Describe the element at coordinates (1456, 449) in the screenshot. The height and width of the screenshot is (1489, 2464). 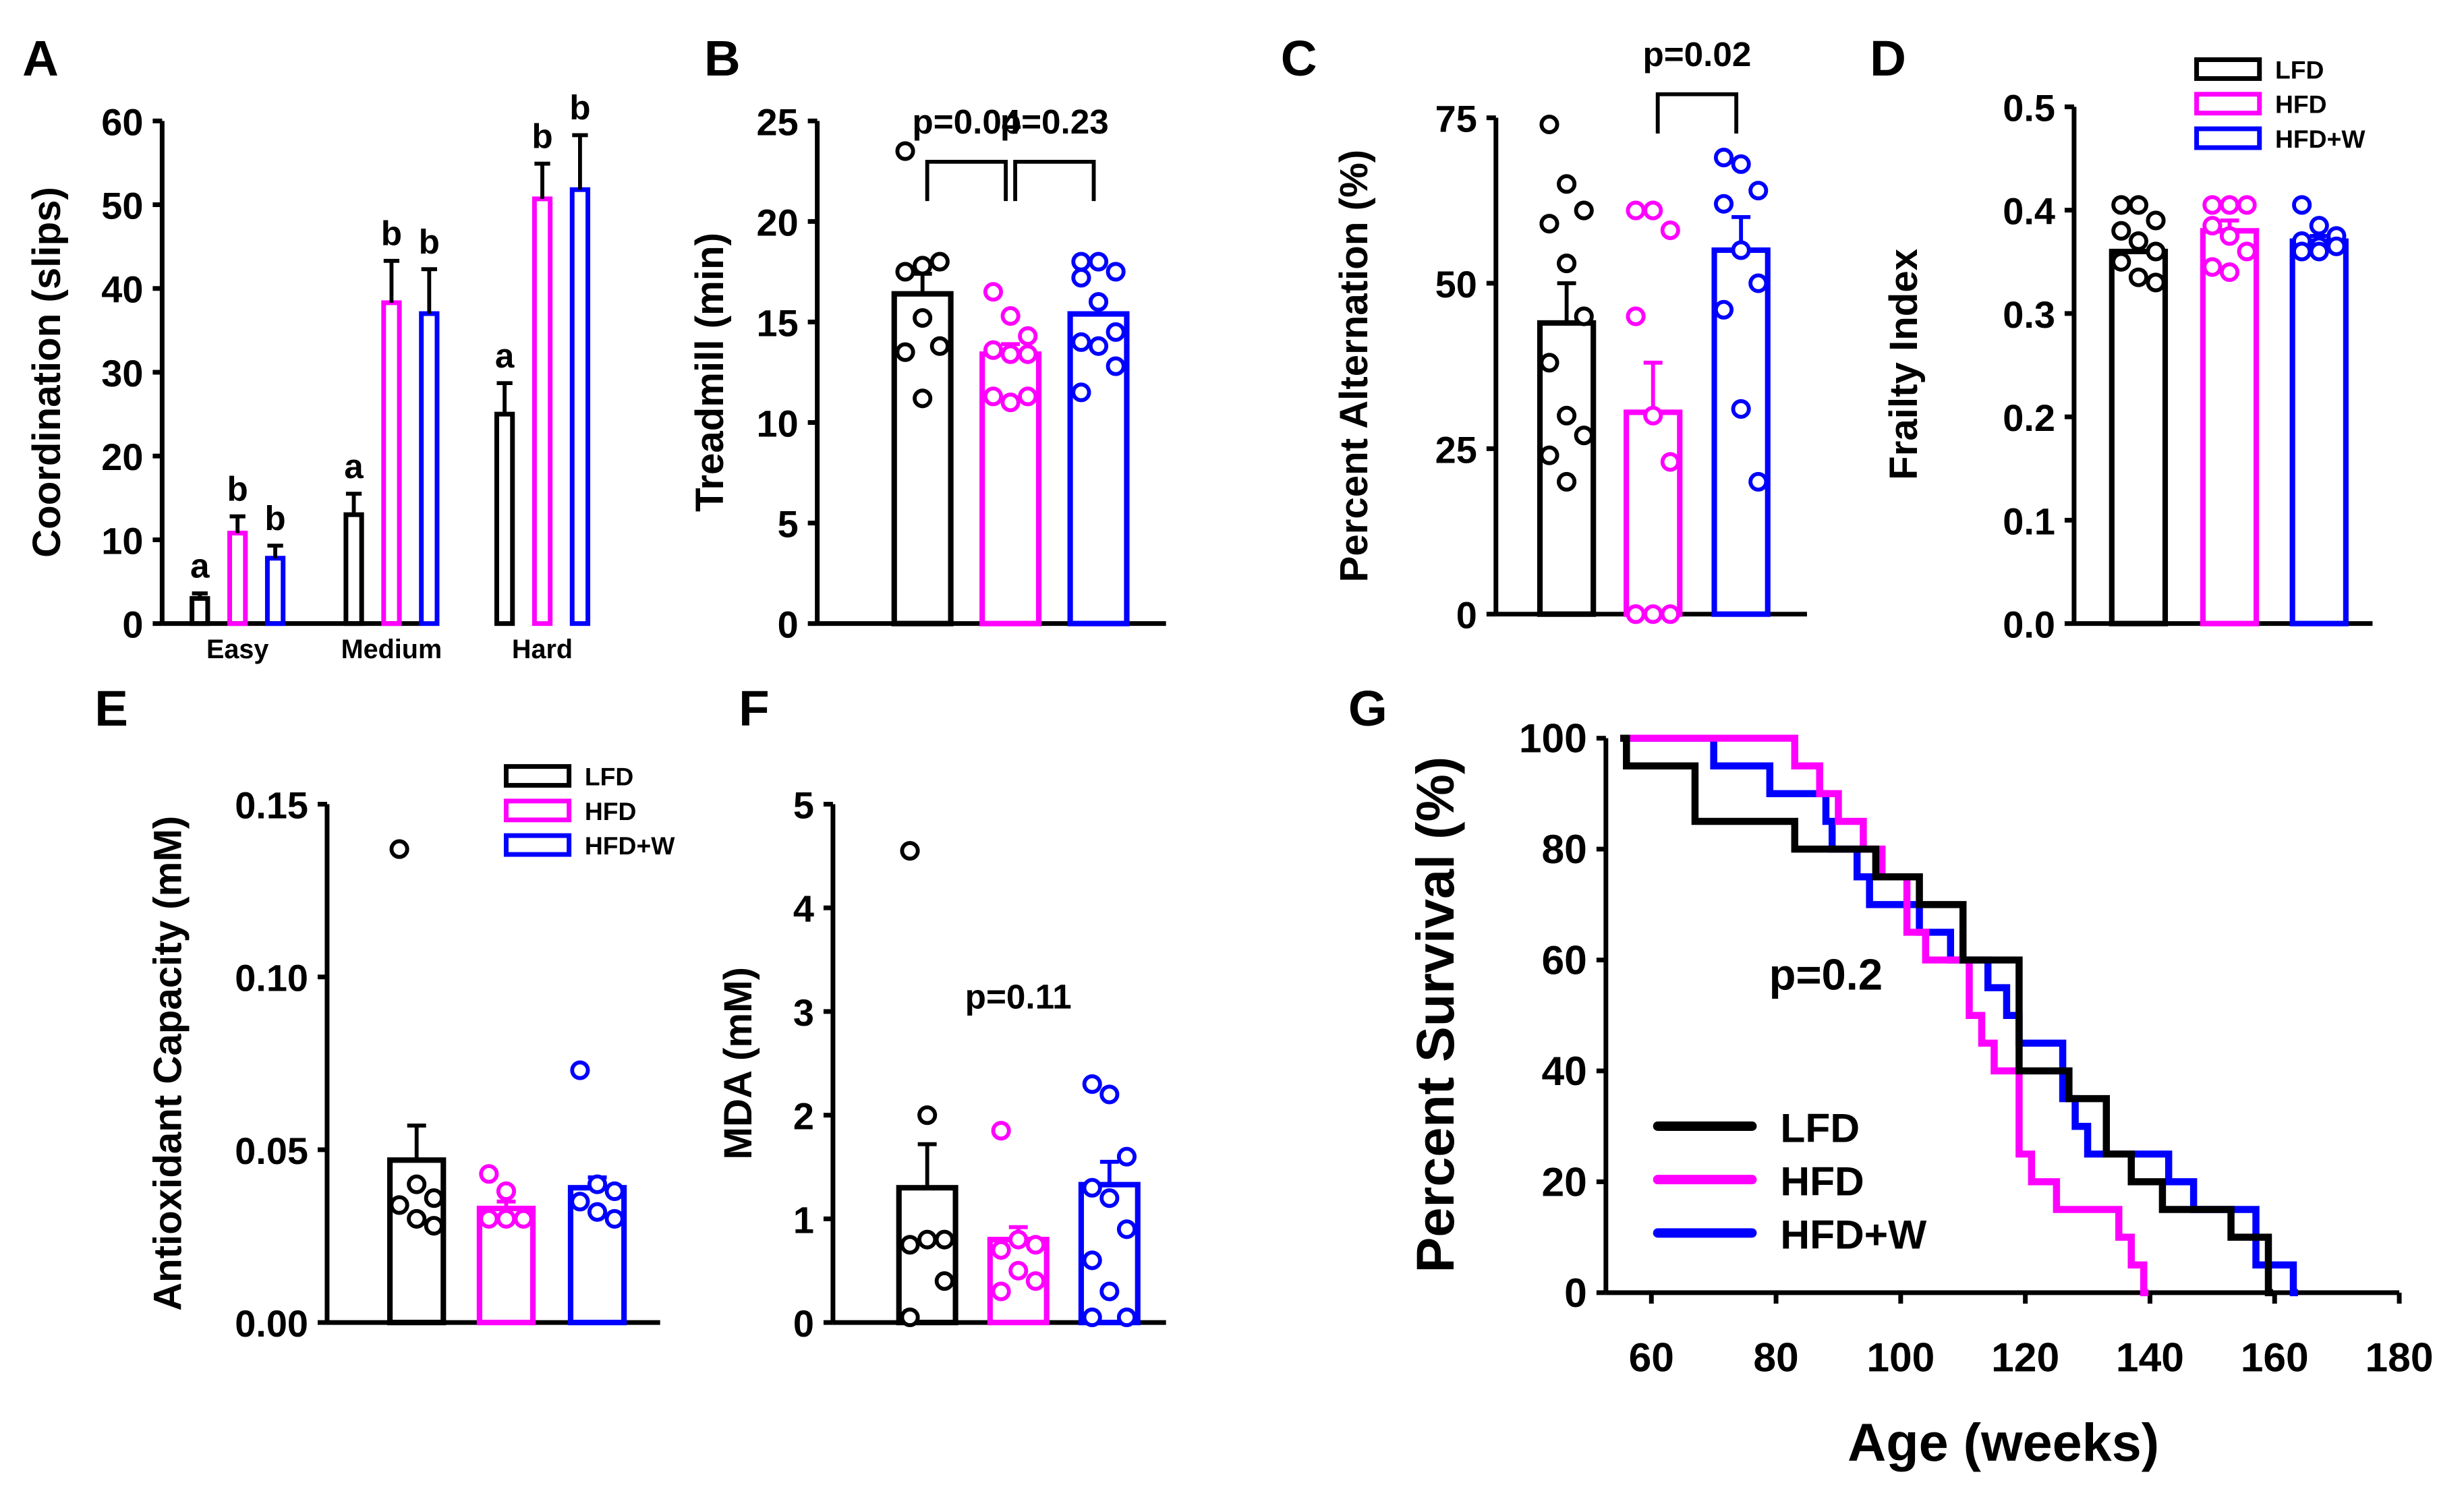
I see `y-tick-label: 25` at that location.